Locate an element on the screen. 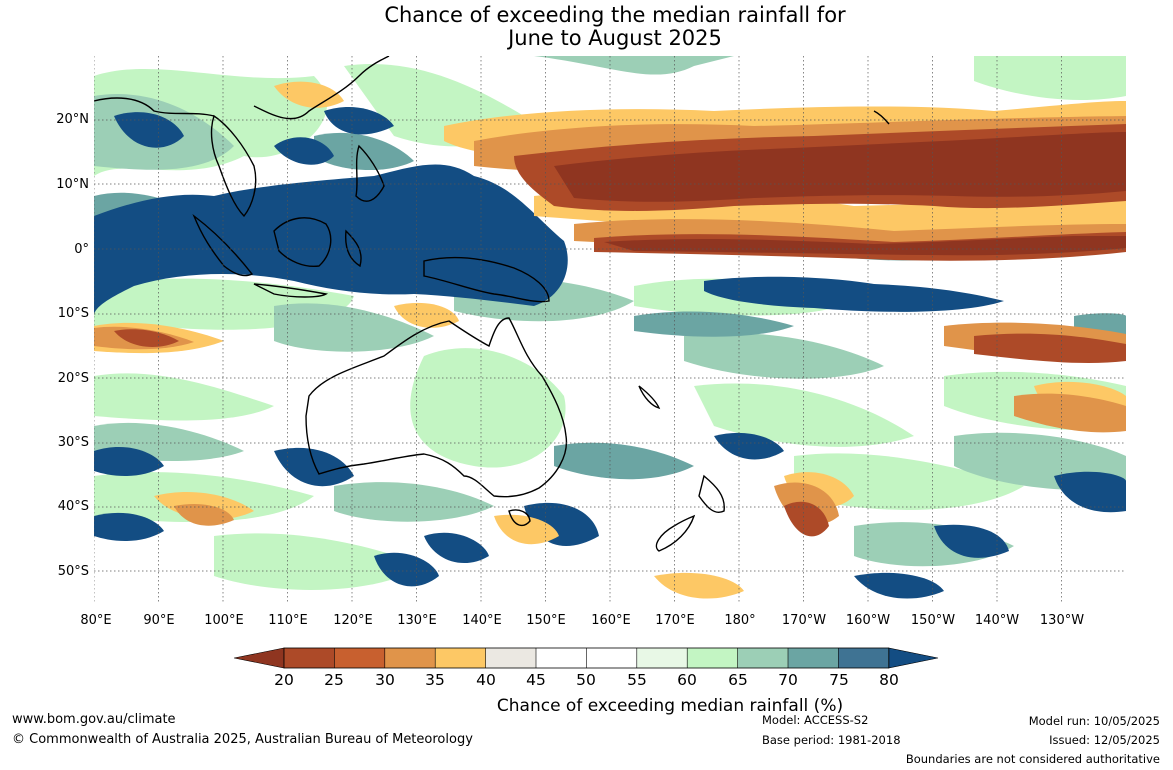 The width and height of the screenshot is (1173, 770). lat-label-40s: 40°S is located at coordinates (73, 506).